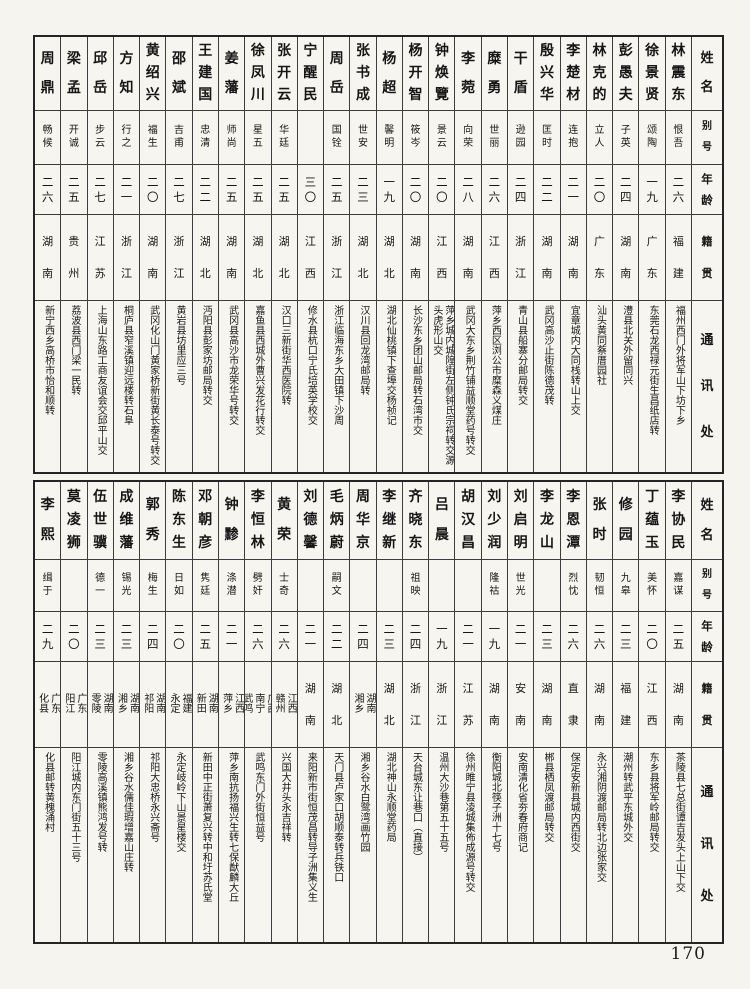 The image size is (750, 989). What do you see at coordinates (284, 705) in the screenshot?
I see `native-place-cell: 江西赣州` at bounding box center [284, 705].